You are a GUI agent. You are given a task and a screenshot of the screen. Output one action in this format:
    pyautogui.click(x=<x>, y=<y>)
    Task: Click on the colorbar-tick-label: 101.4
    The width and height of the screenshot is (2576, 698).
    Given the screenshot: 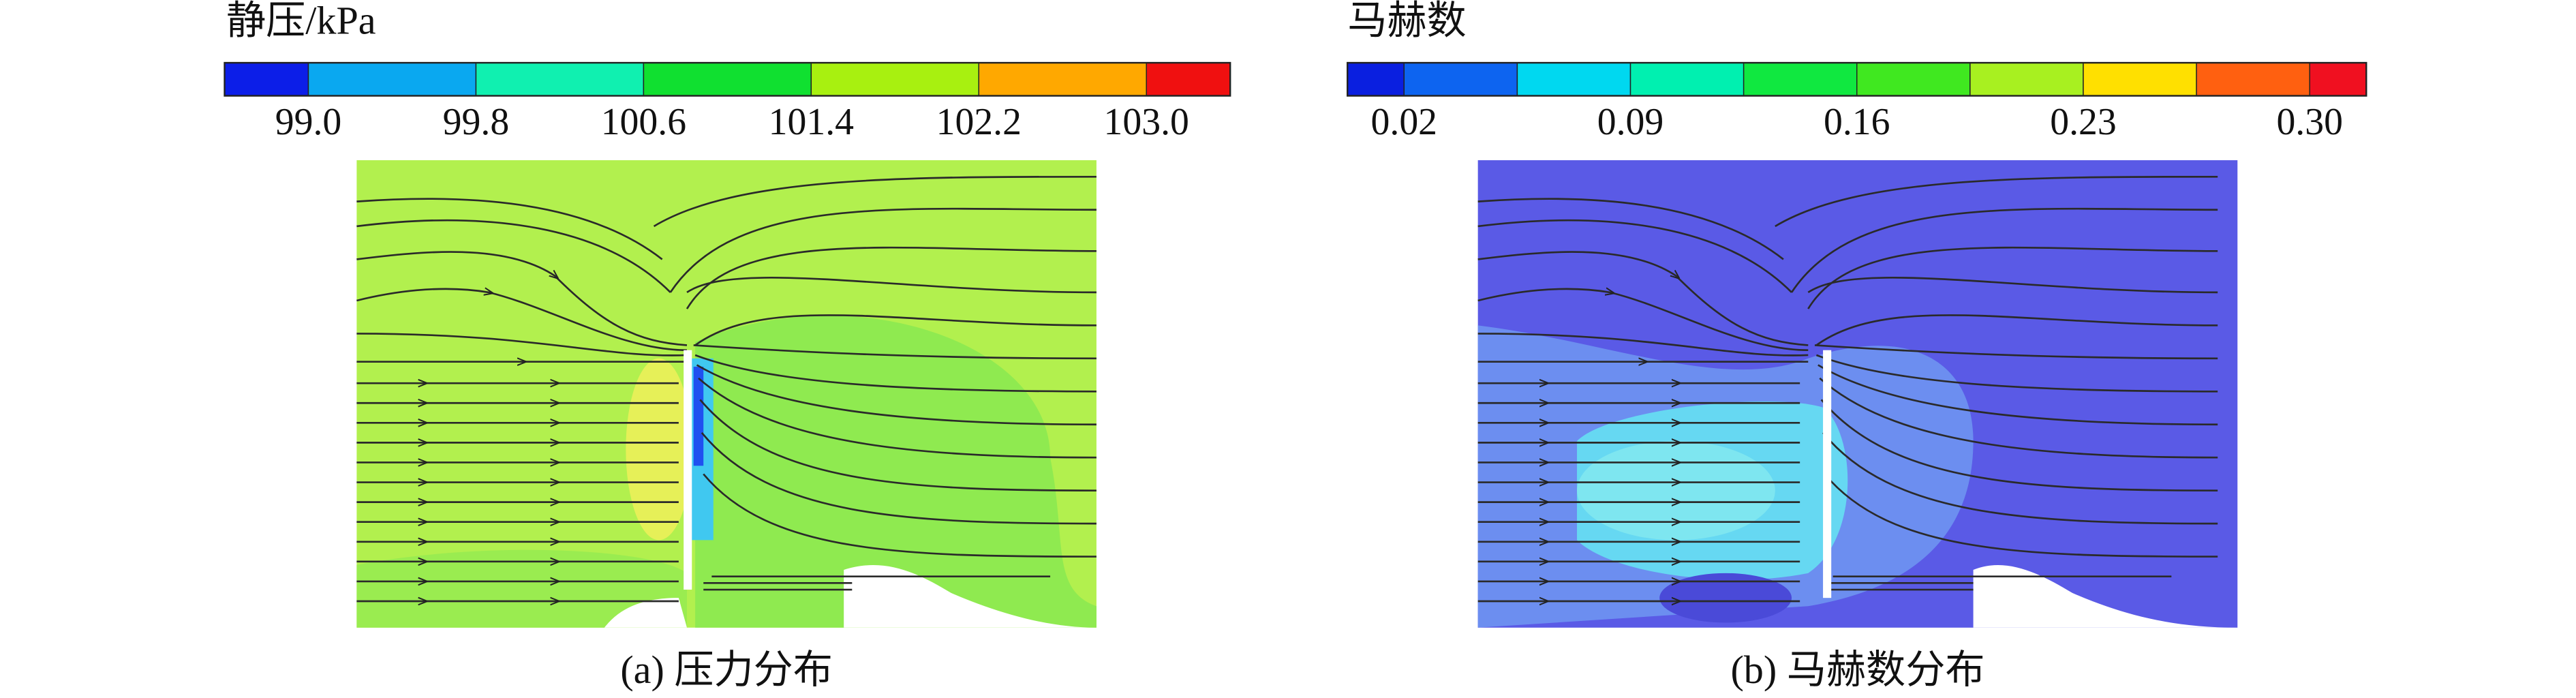 What is the action you would take?
    pyautogui.click(x=812, y=122)
    